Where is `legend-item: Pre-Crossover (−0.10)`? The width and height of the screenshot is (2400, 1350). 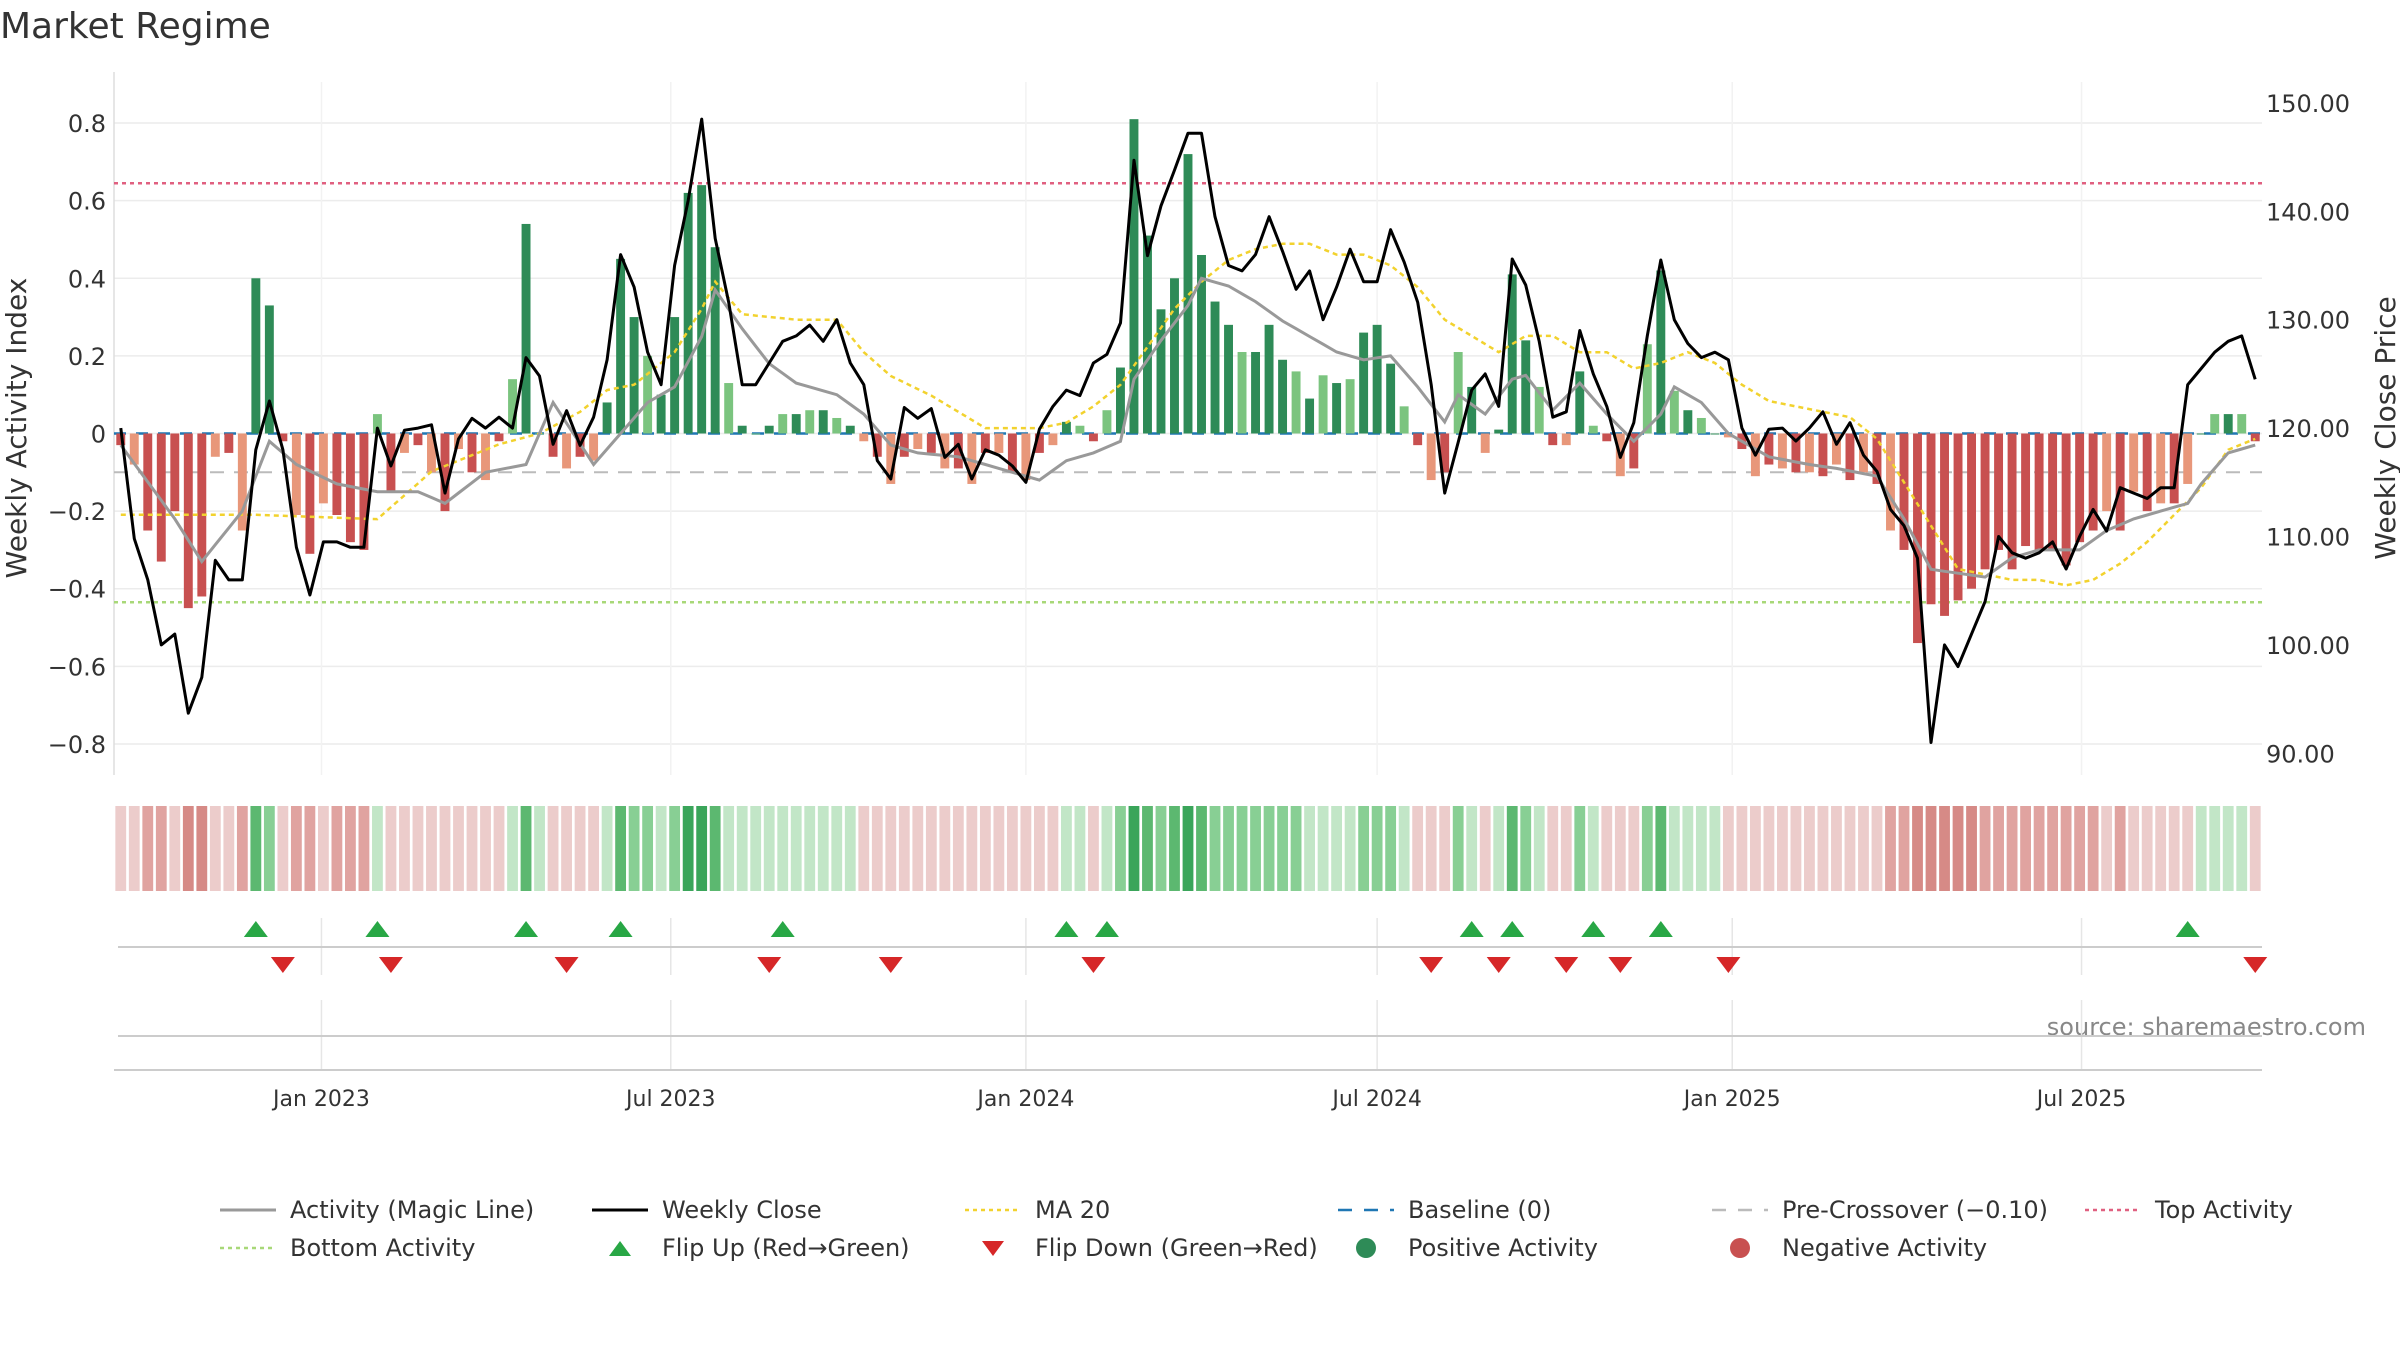 legend-item: Pre-Crossover (−0.10) is located at coordinates (1880, 1210).